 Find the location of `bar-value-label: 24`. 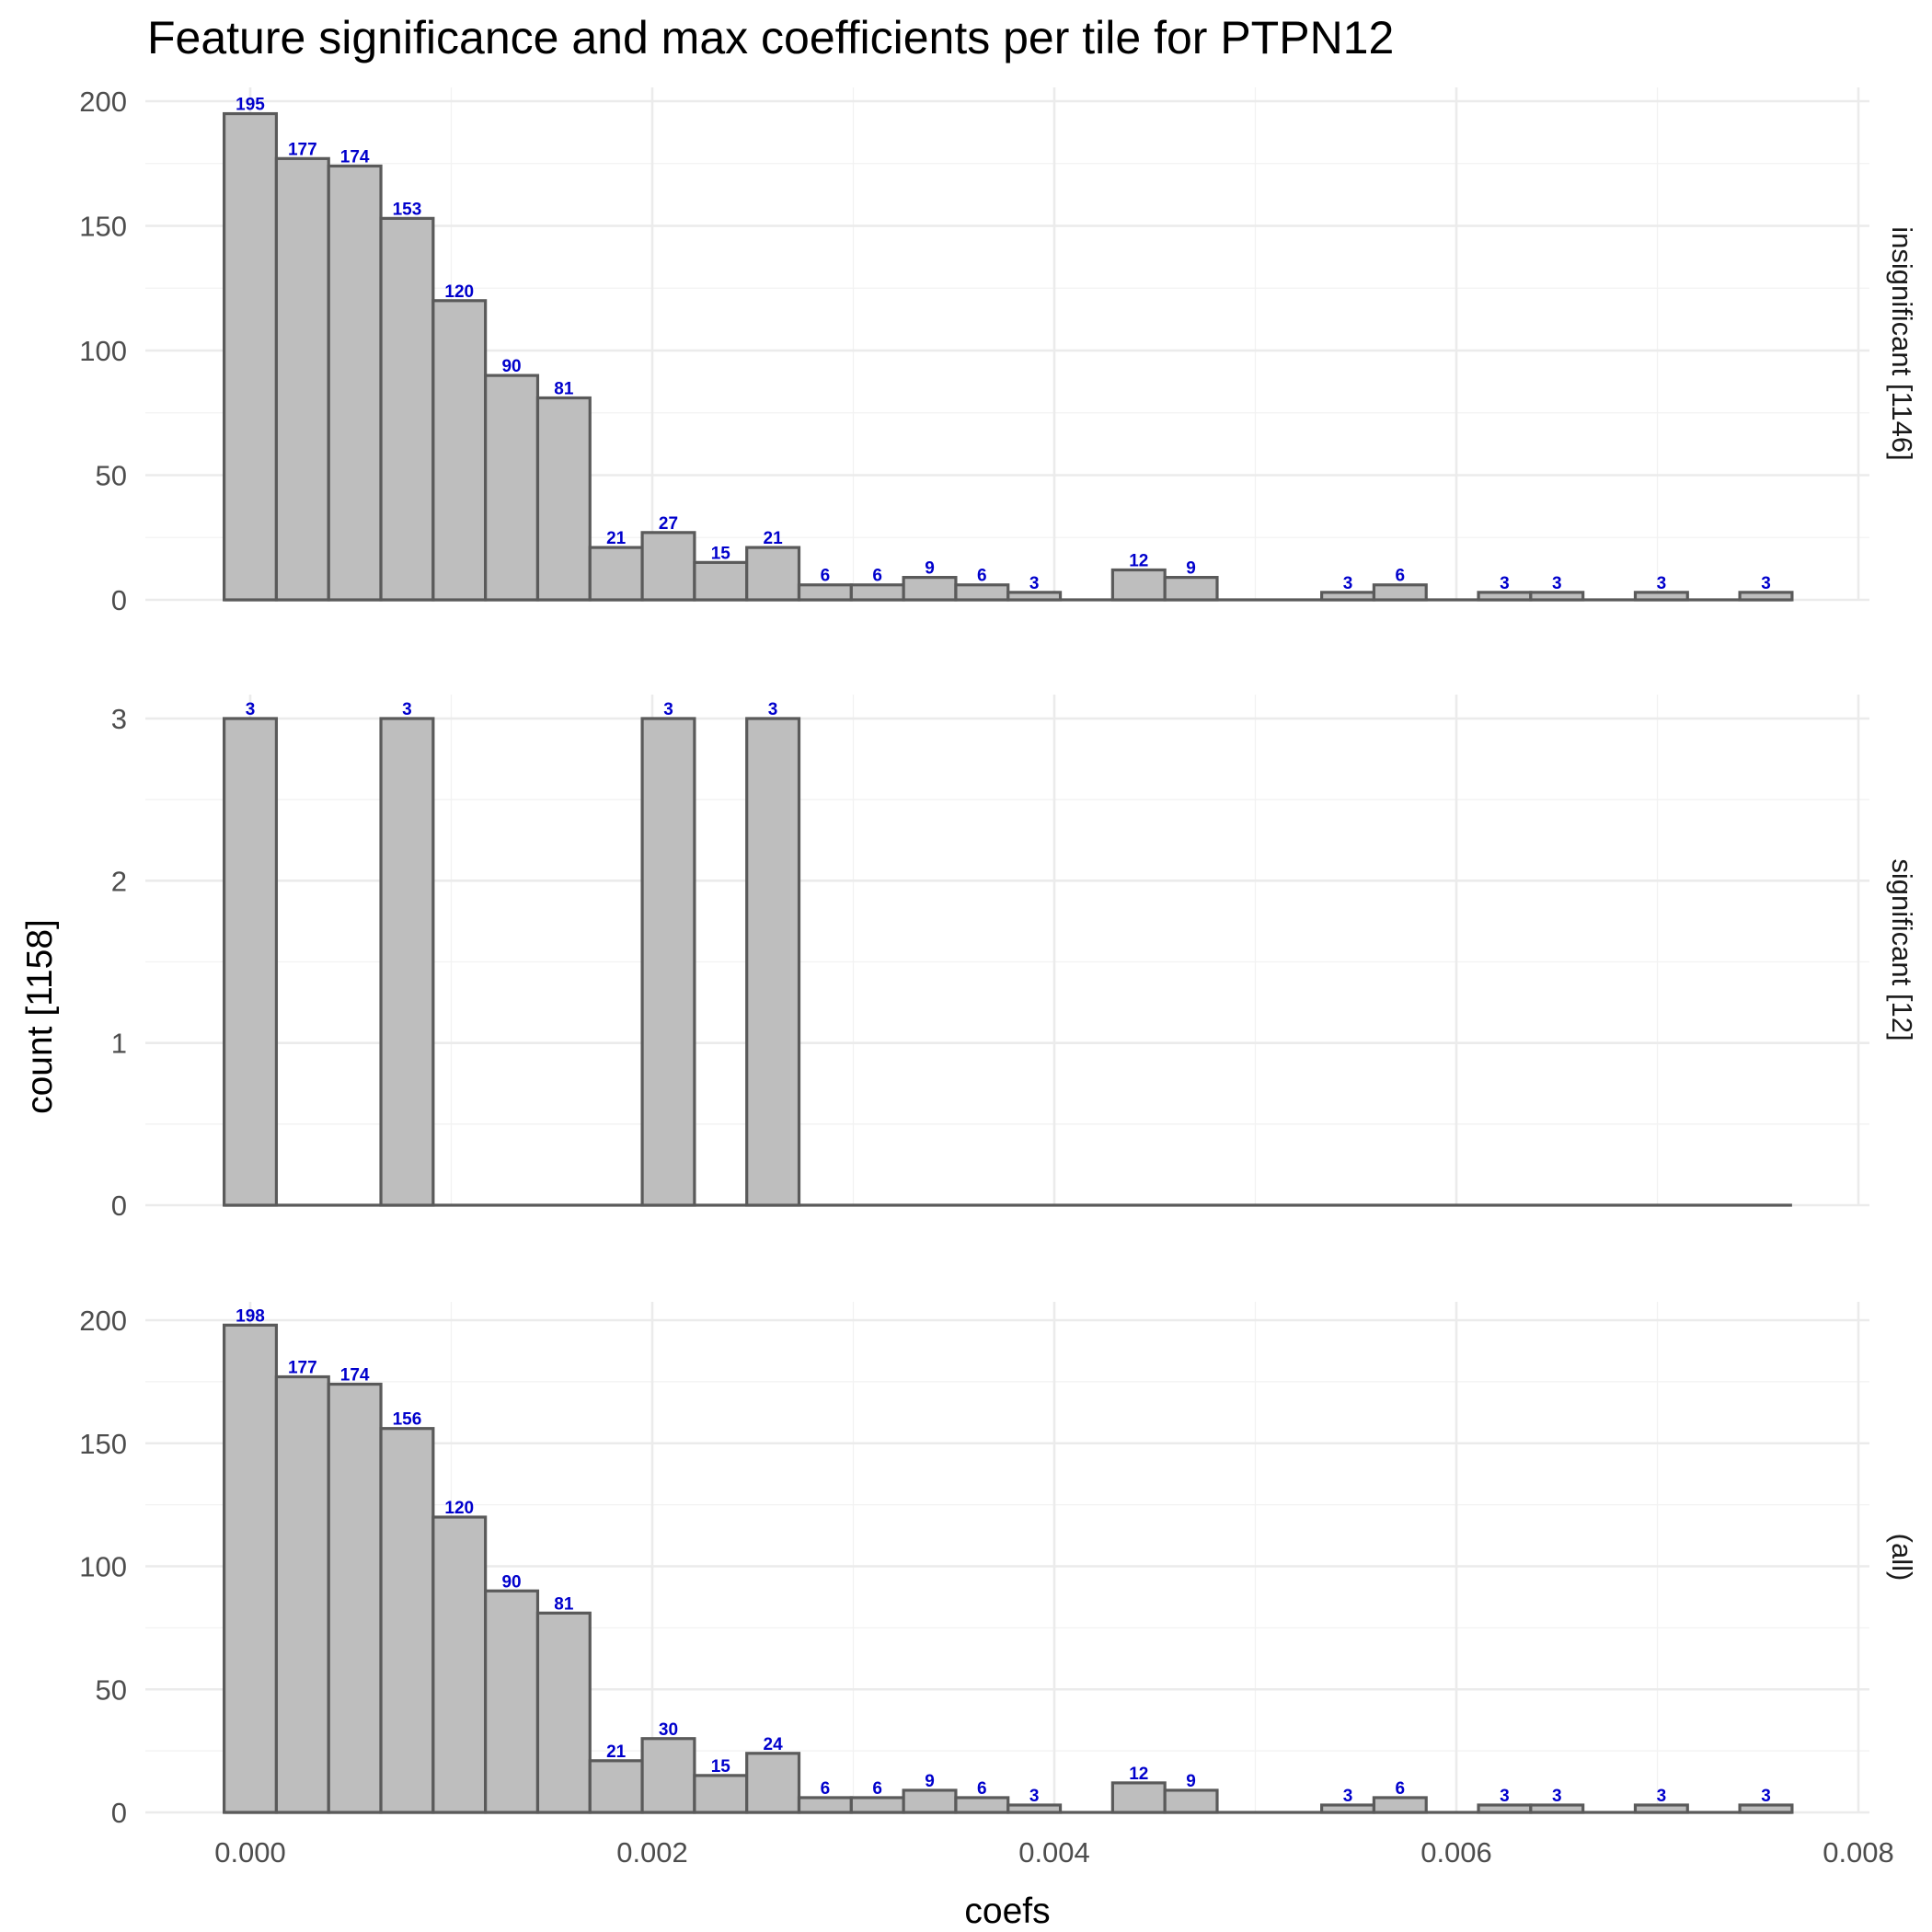

bar-value-label: 24 is located at coordinates (774, 1744).